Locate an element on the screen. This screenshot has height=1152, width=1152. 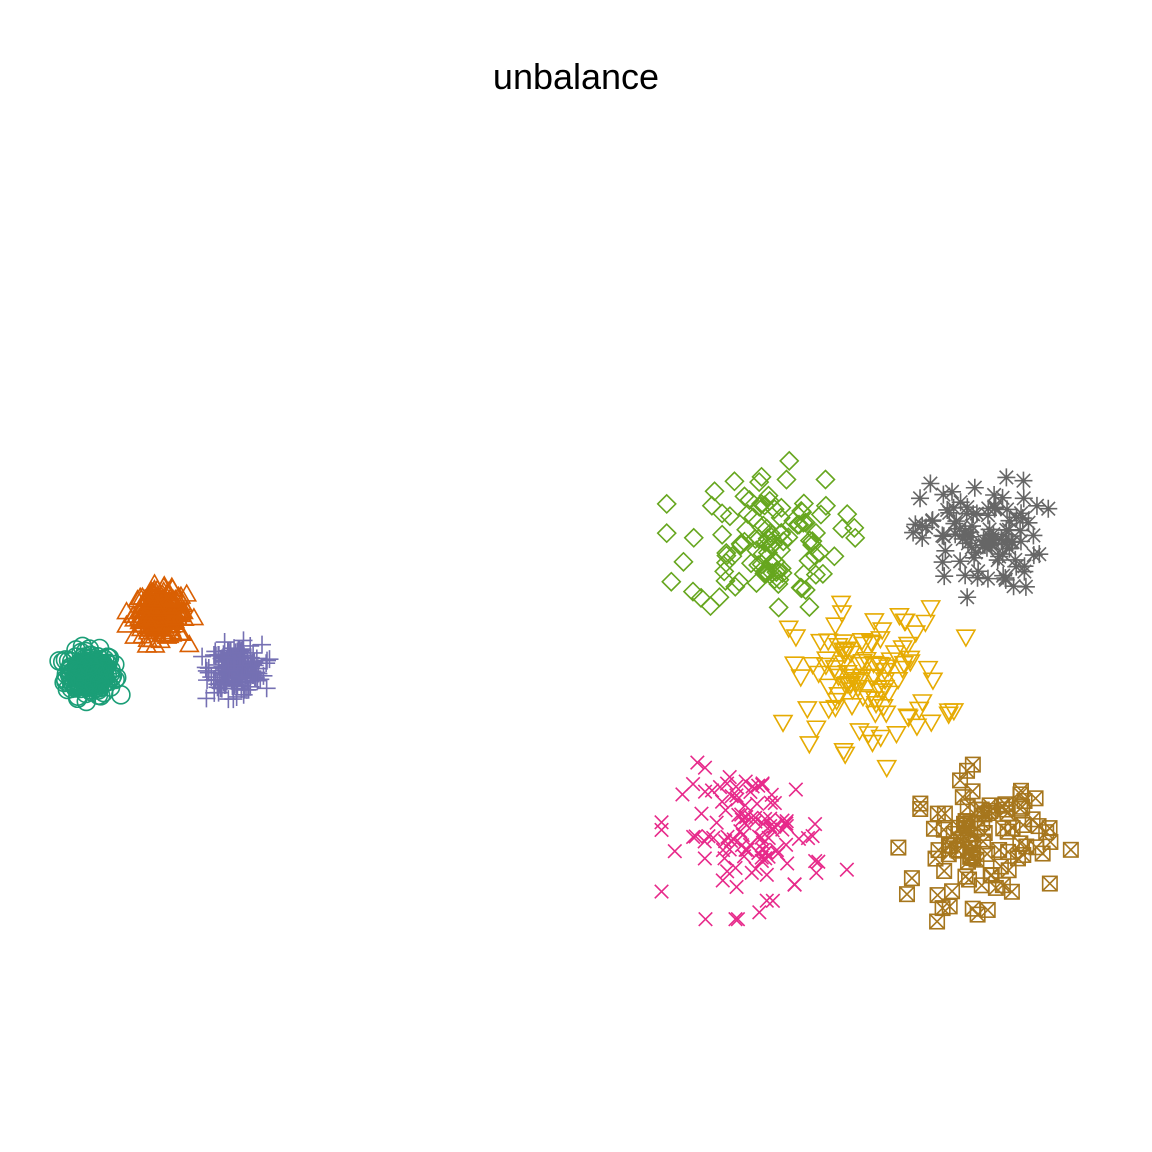
series-triangle-up is located at coordinates (160, 613).